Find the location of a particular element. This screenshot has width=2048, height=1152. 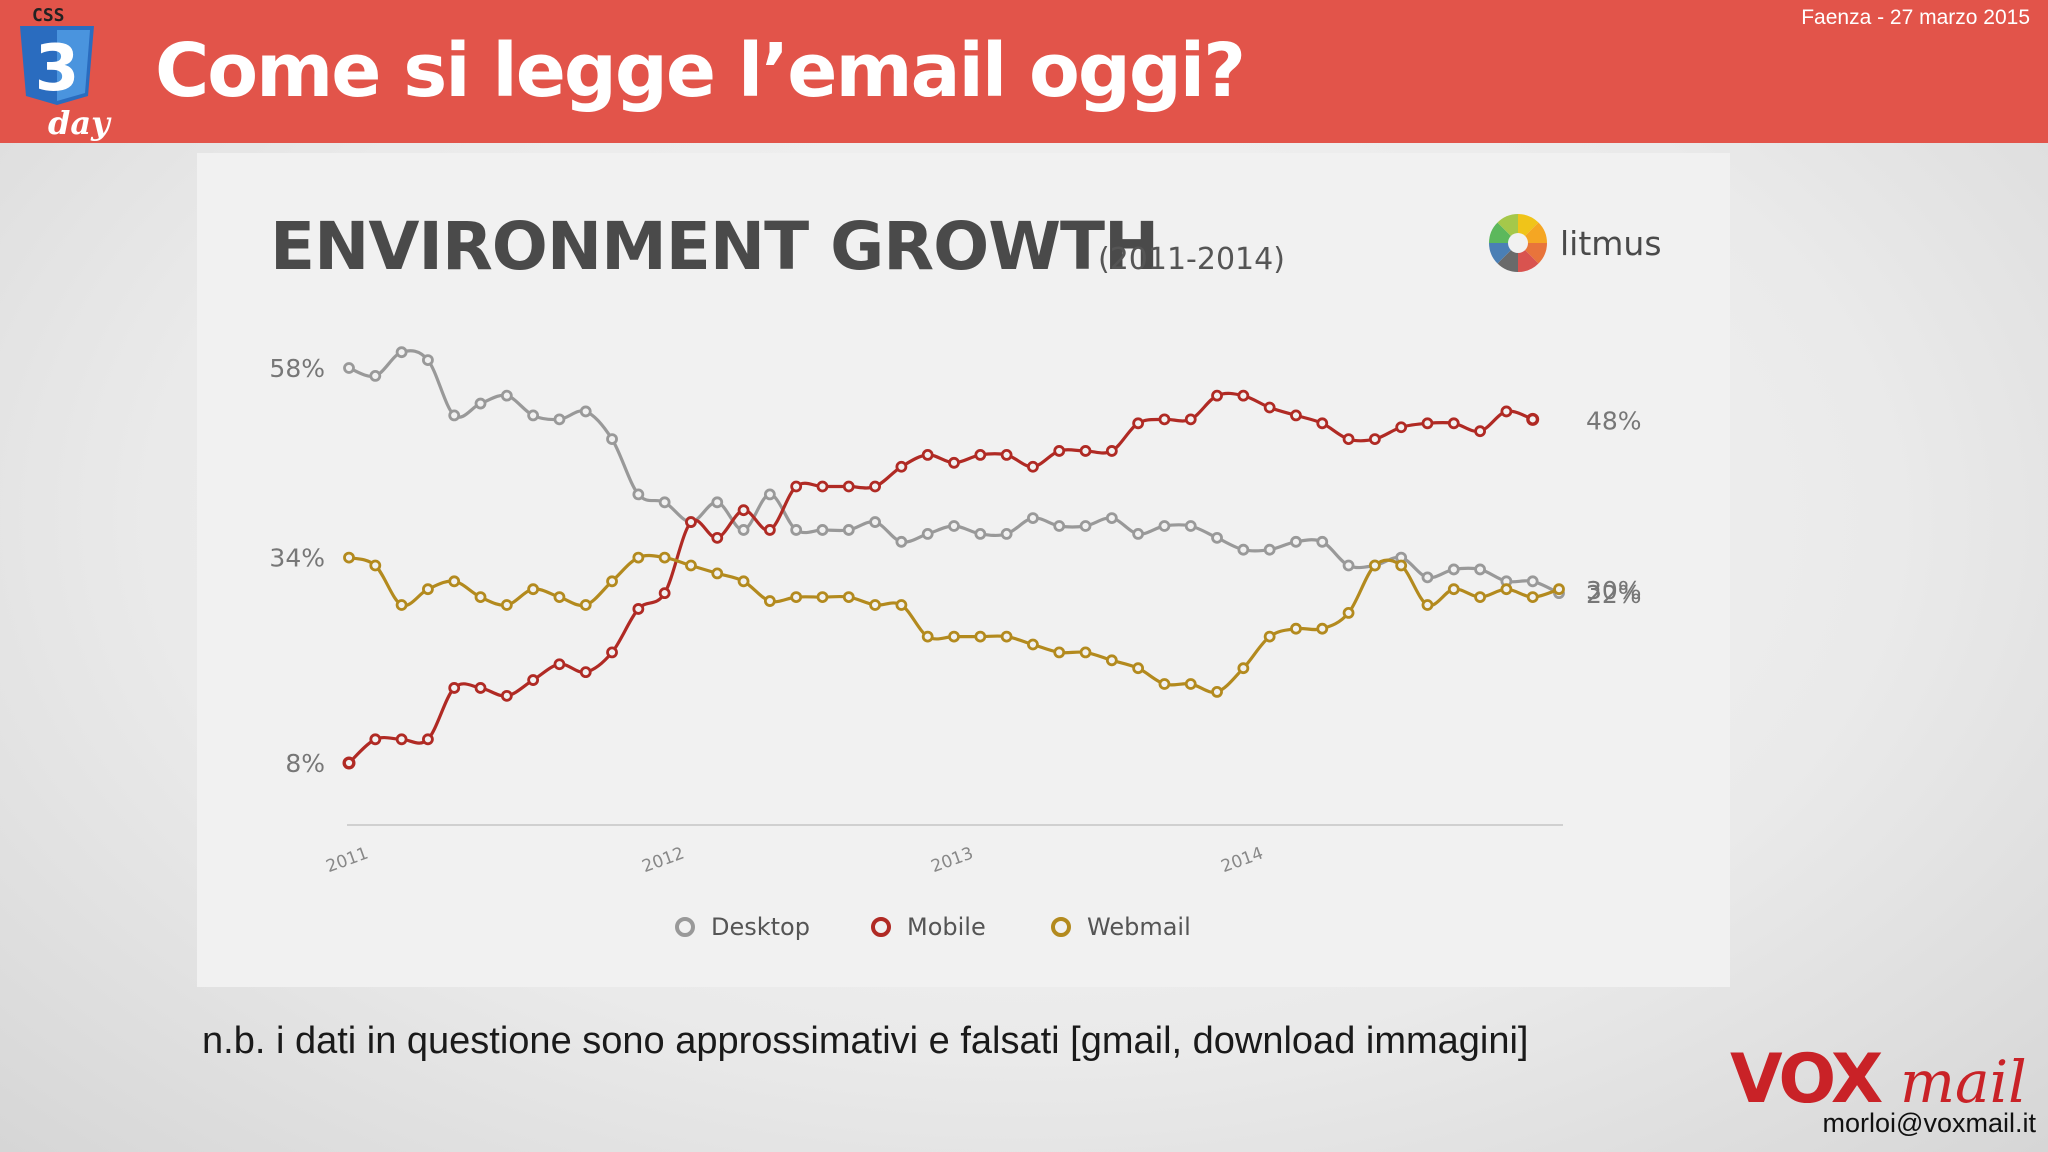

legend-item-desktop: Desktop is located at coordinates (742, 927).